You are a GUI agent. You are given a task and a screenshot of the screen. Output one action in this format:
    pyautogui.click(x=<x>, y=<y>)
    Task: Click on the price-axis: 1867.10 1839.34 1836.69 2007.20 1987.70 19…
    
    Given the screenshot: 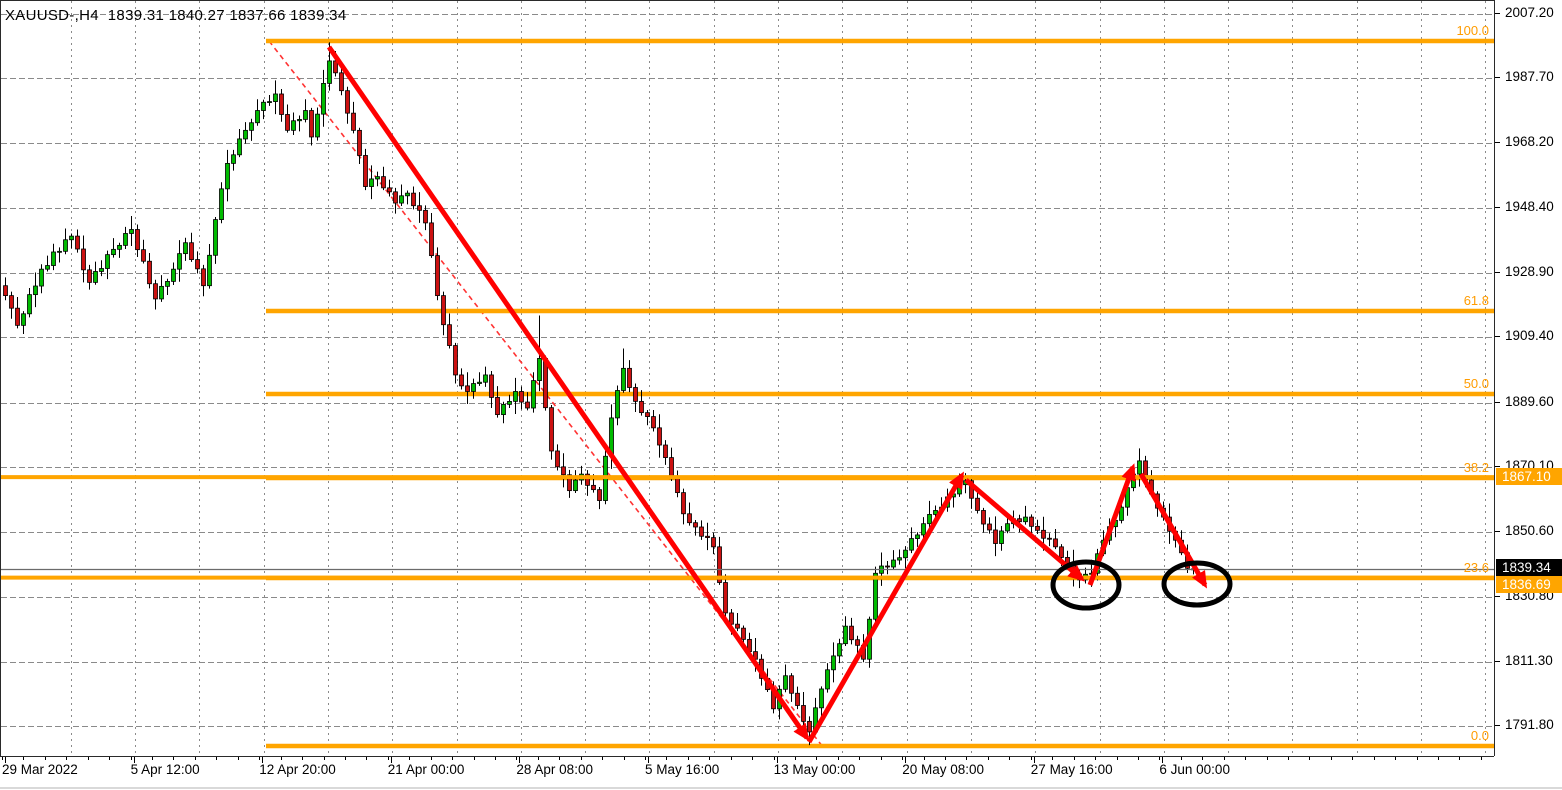 What is the action you would take?
    pyautogui.click(x=1528, y=378)
    